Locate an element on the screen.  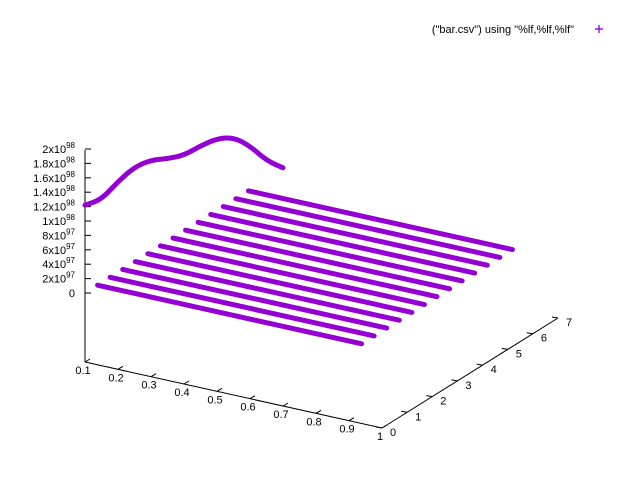
x-tick-label: 0.7 is located at coordinates (280, 415).